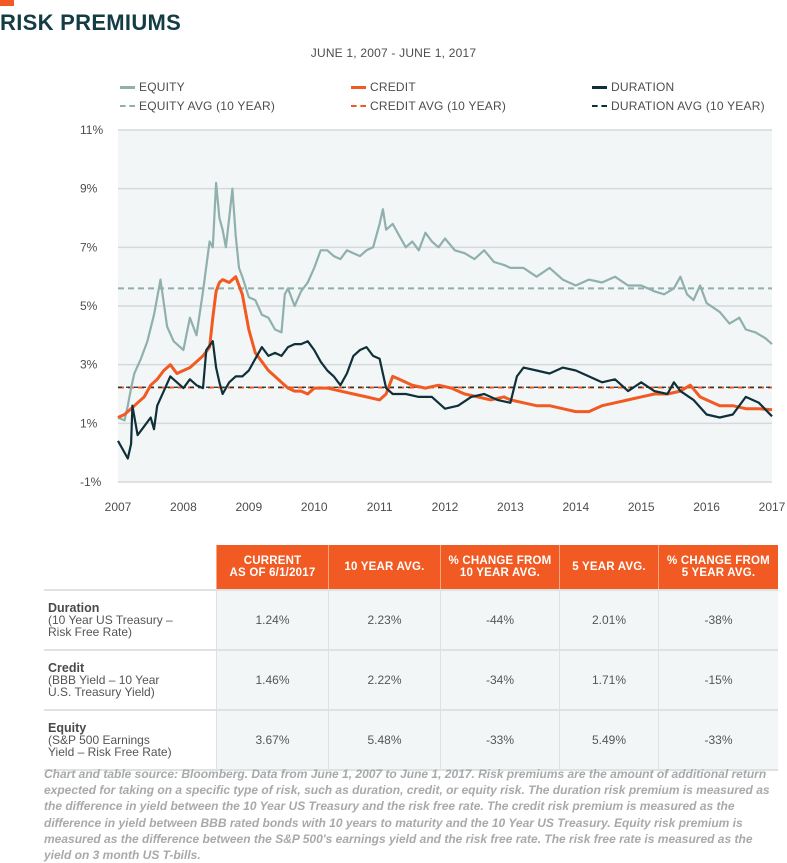 The width and height of the screenshot is (787, 863). I want to click on series-line-duration, so click(445, 400).